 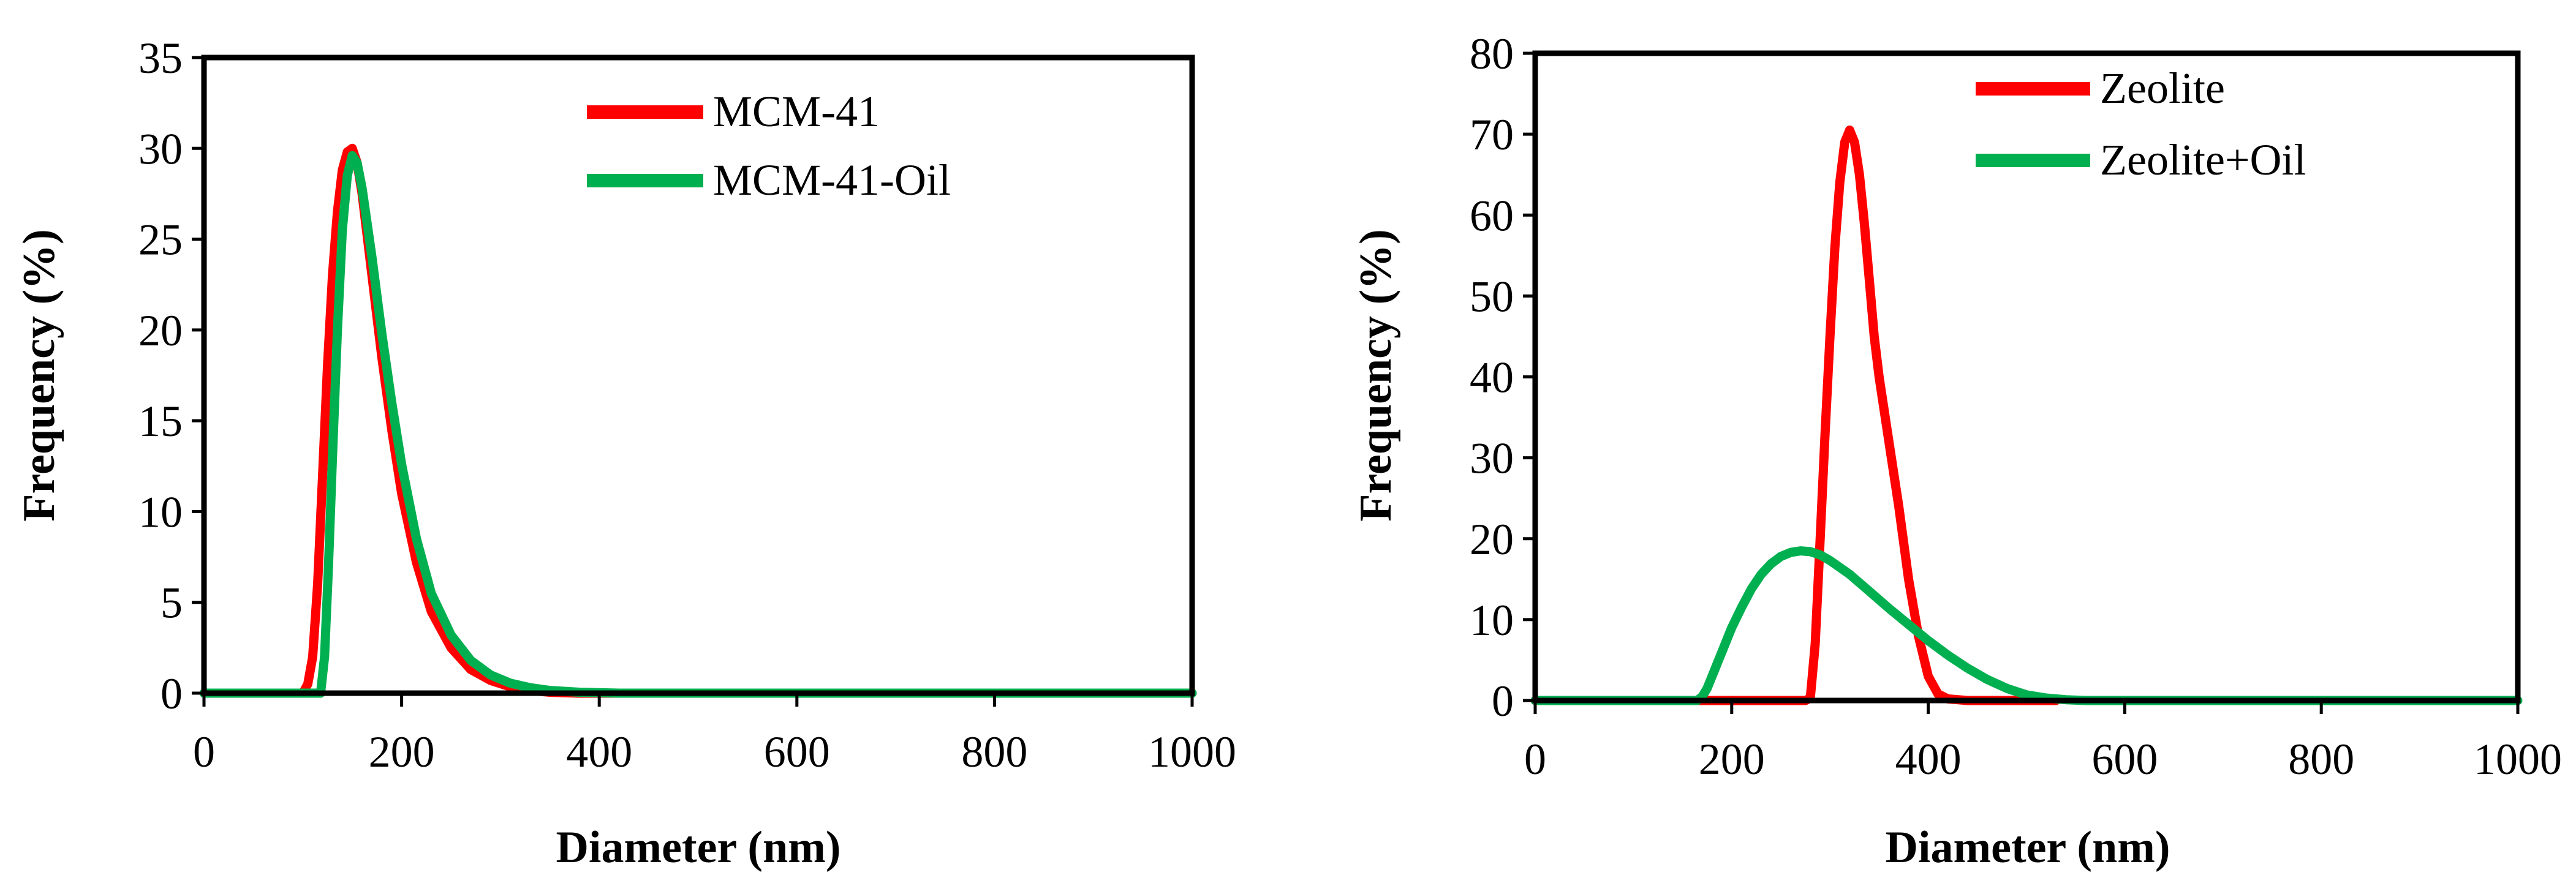 I want to click on chart-right-legend-label-zeolite-oil: Zeolite+Oil, so click(x=2203, y=159).